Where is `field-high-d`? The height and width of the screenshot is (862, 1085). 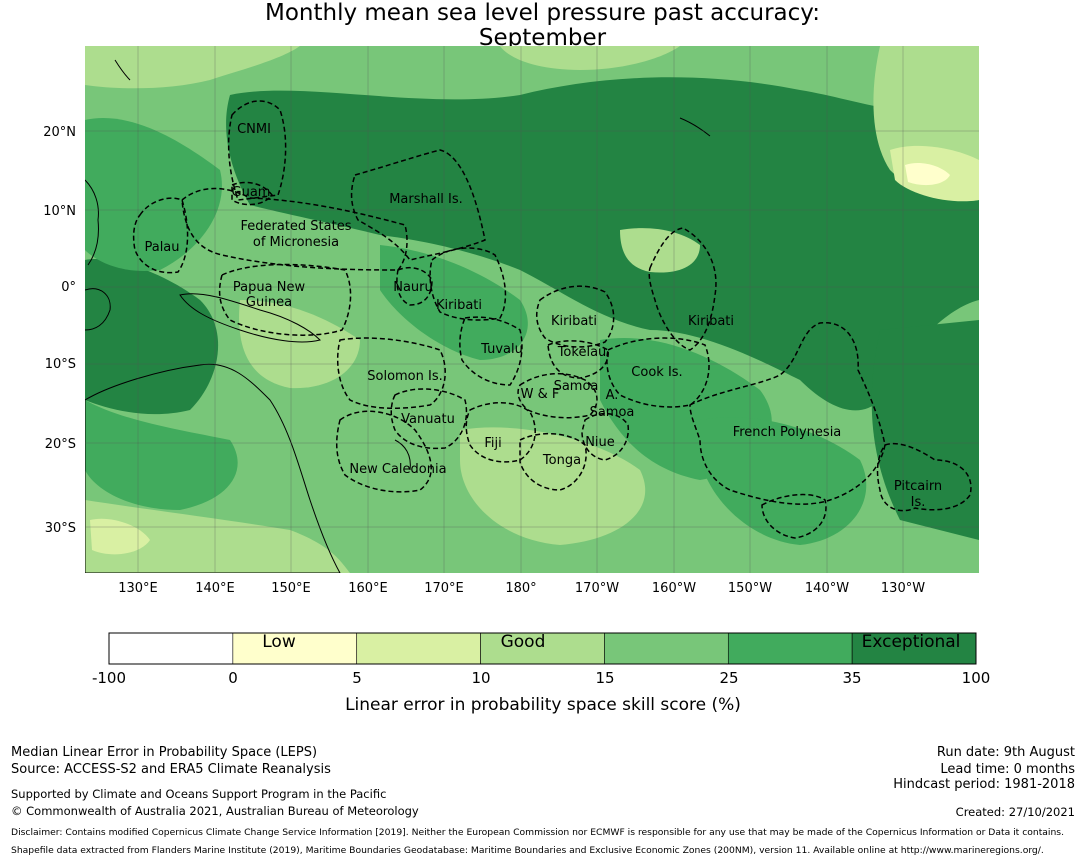 field-high-d is located at coordinates (783, 481).